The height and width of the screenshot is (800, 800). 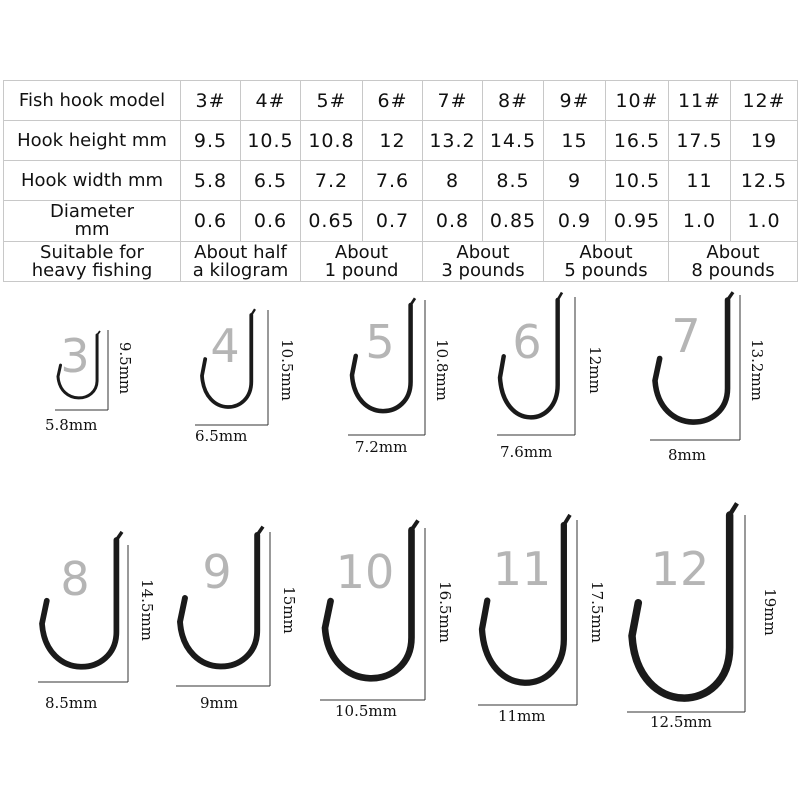 I want to click on table-cell: 8#, so click(x=513, y=100).